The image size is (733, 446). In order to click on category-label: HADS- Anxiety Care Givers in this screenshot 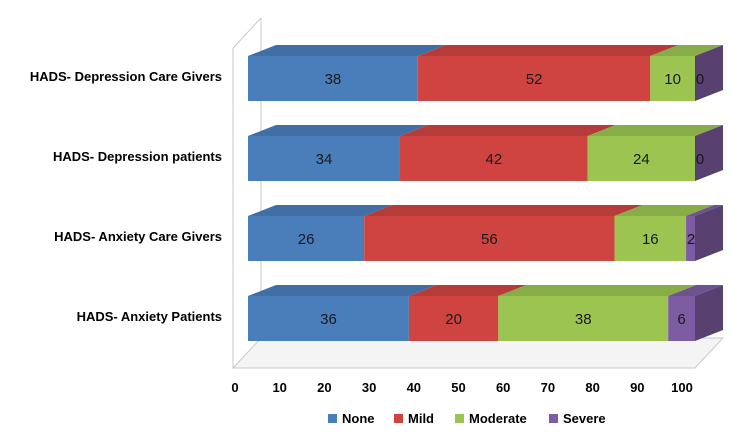, I will do `click(138, 236)`.